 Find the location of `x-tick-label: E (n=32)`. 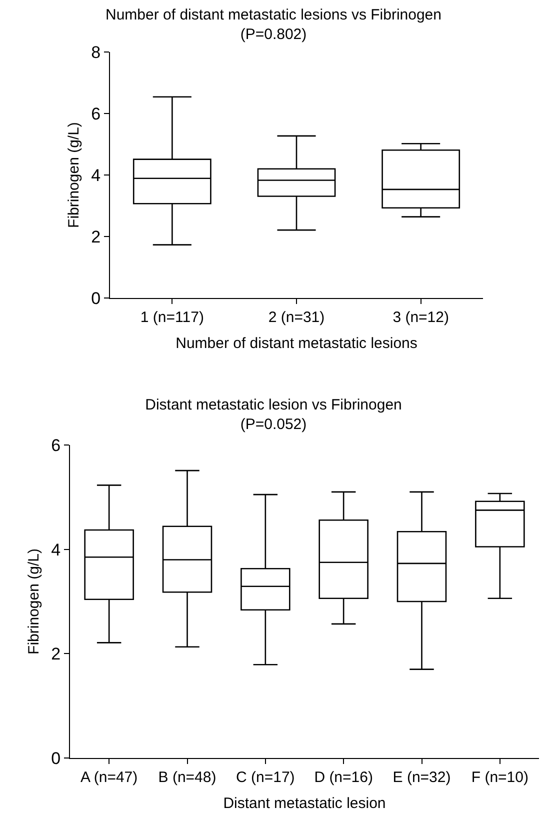

x-tick-label: E (n=32) is located at coordinates (421, 777).